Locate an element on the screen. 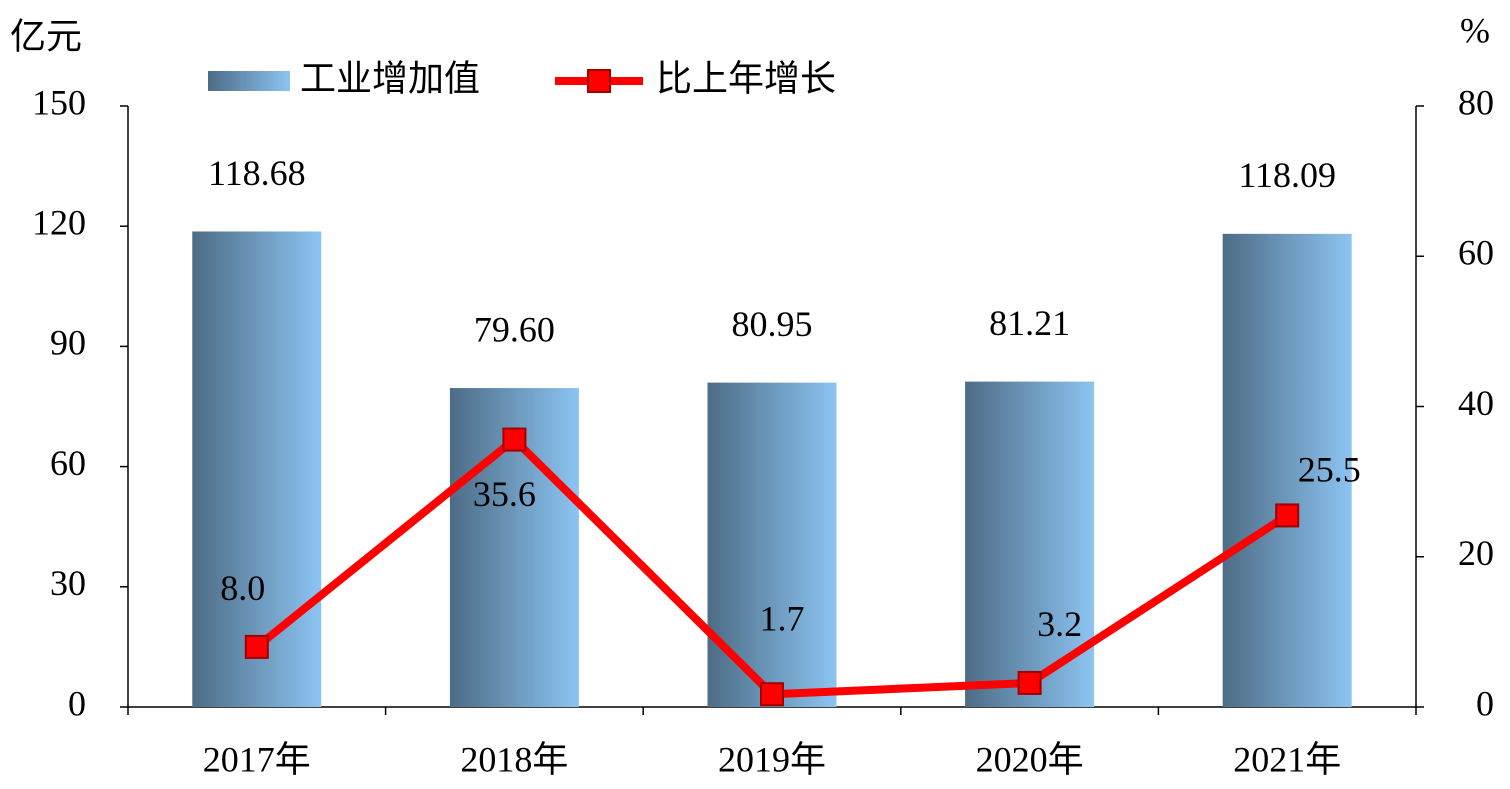  y-tick-label: 60 is located at coordinates (68, 463).